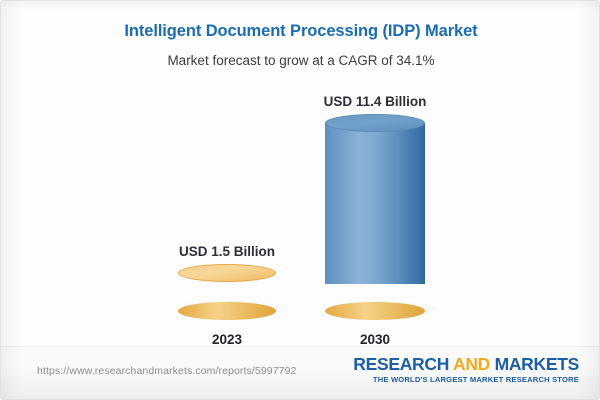 The height and width of the screenshot is (400, 600). What do you see at coordinates (537, 364) in the screenshot?
I see `logo-word-markets: MARKETS` at bounding box center [537, 364].